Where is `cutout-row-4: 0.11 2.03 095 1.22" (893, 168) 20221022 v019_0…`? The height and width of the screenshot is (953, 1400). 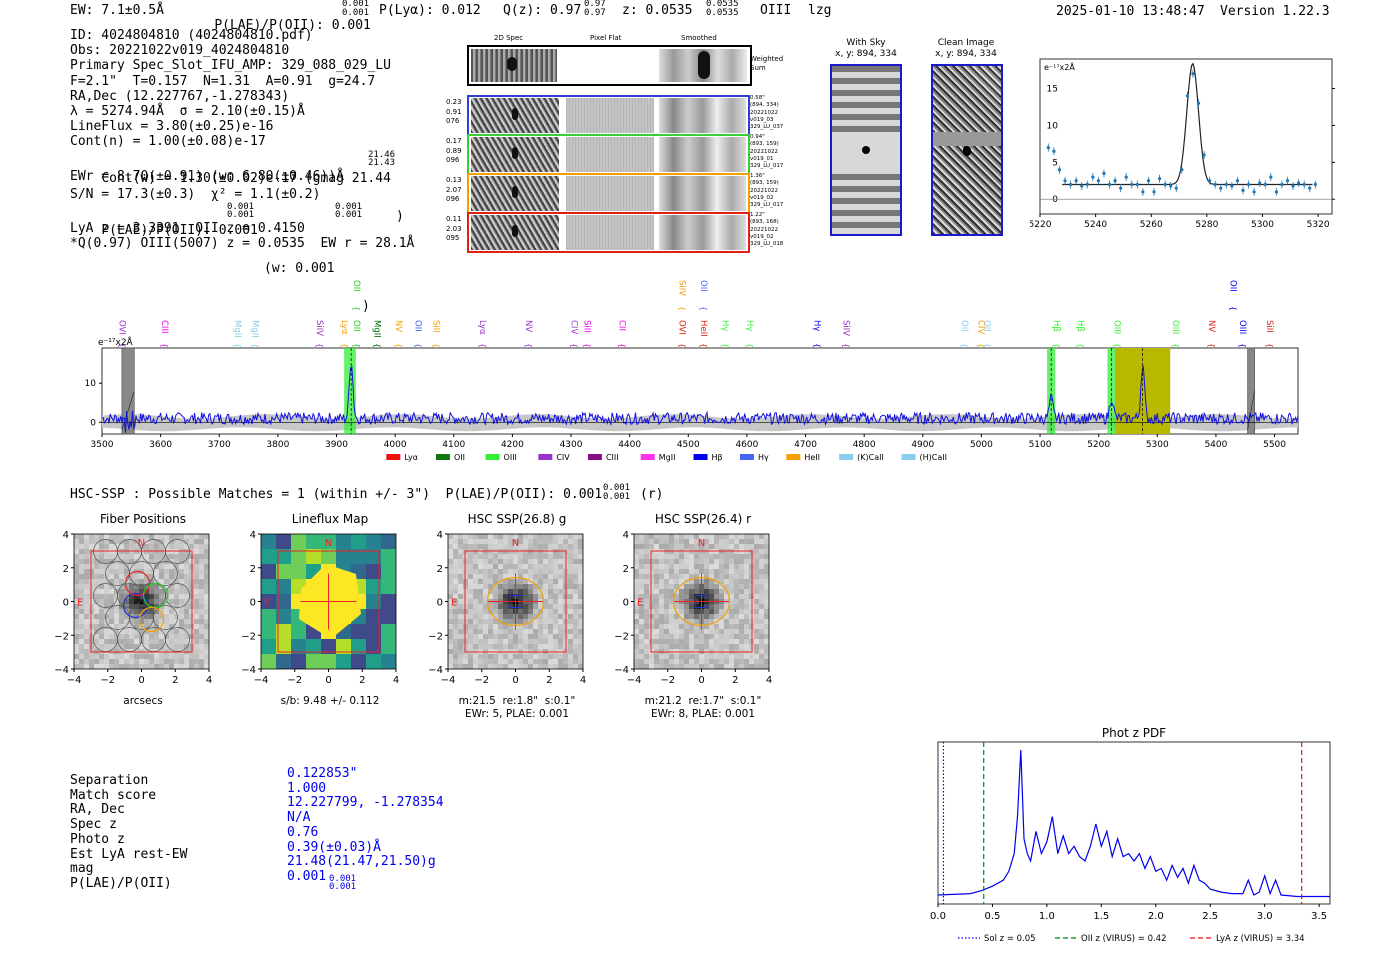
cutout-row-4: 0.11 2.03 095 1.22" (893, 168) 20221022 v019_0… is located at coordinates (619, 232).